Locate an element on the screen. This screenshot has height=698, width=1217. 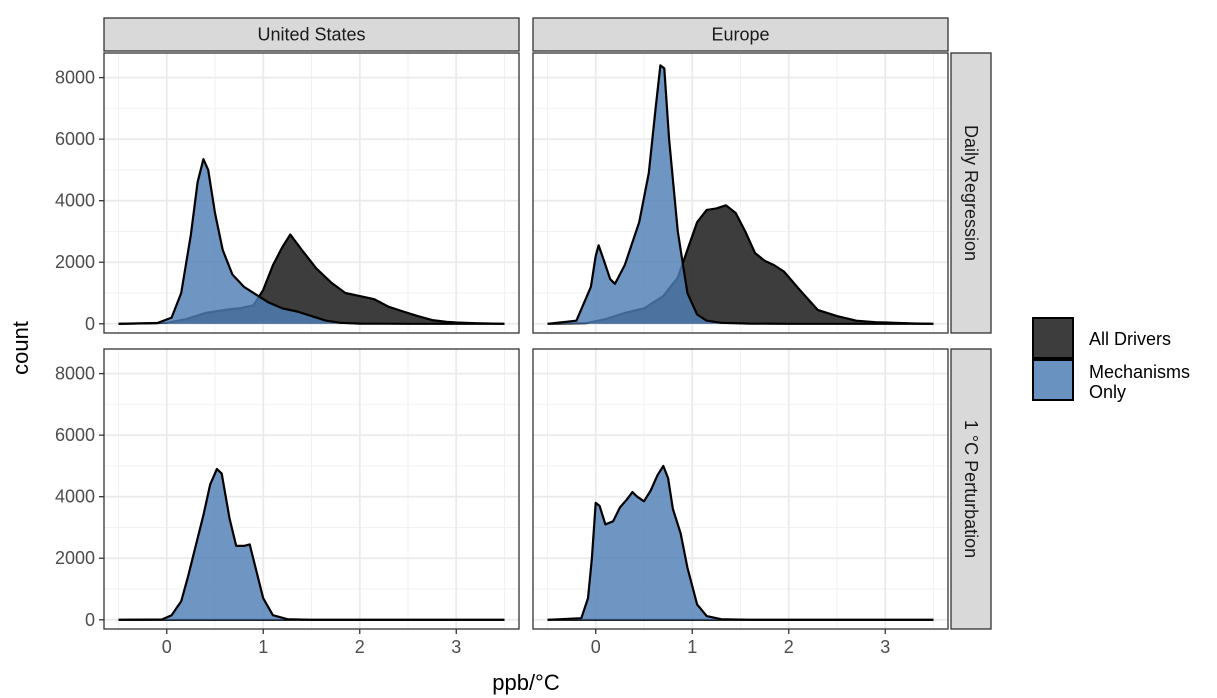
y-axis-title: count is located at coordinates (20, 348).